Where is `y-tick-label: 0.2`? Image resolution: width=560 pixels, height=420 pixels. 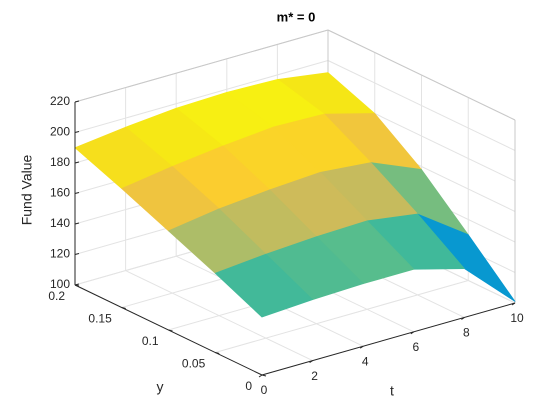 y-tick-label: 0.2 is located at coordinates (56, 296).